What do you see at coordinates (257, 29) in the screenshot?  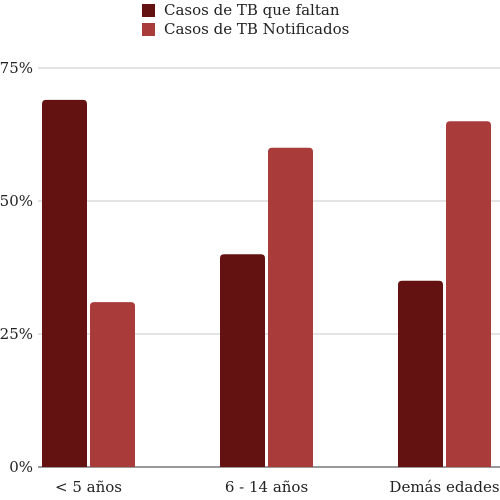 I see `legend-label-notified: Casos de TB Notificados` at bounding box center [257, 29].